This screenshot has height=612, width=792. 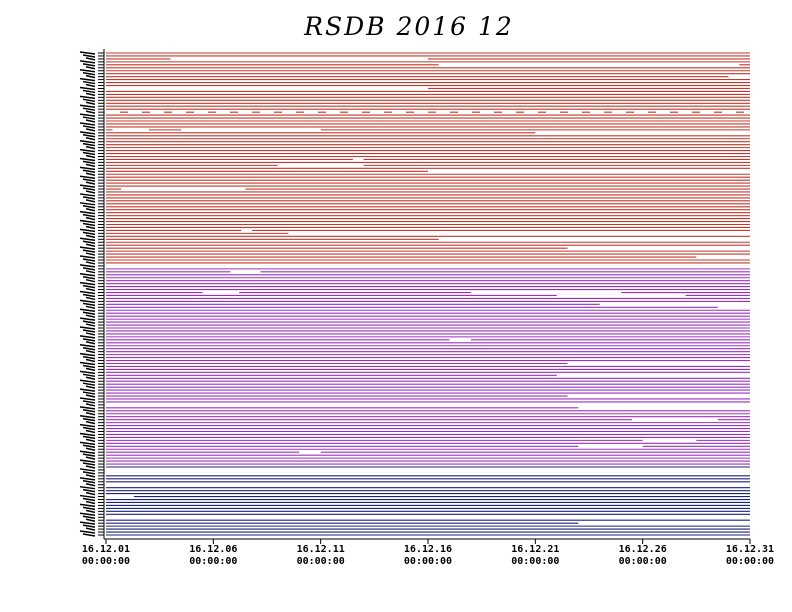 I want to click on x-tick-label-date: 16.12.31, so click(x=750, y=549).